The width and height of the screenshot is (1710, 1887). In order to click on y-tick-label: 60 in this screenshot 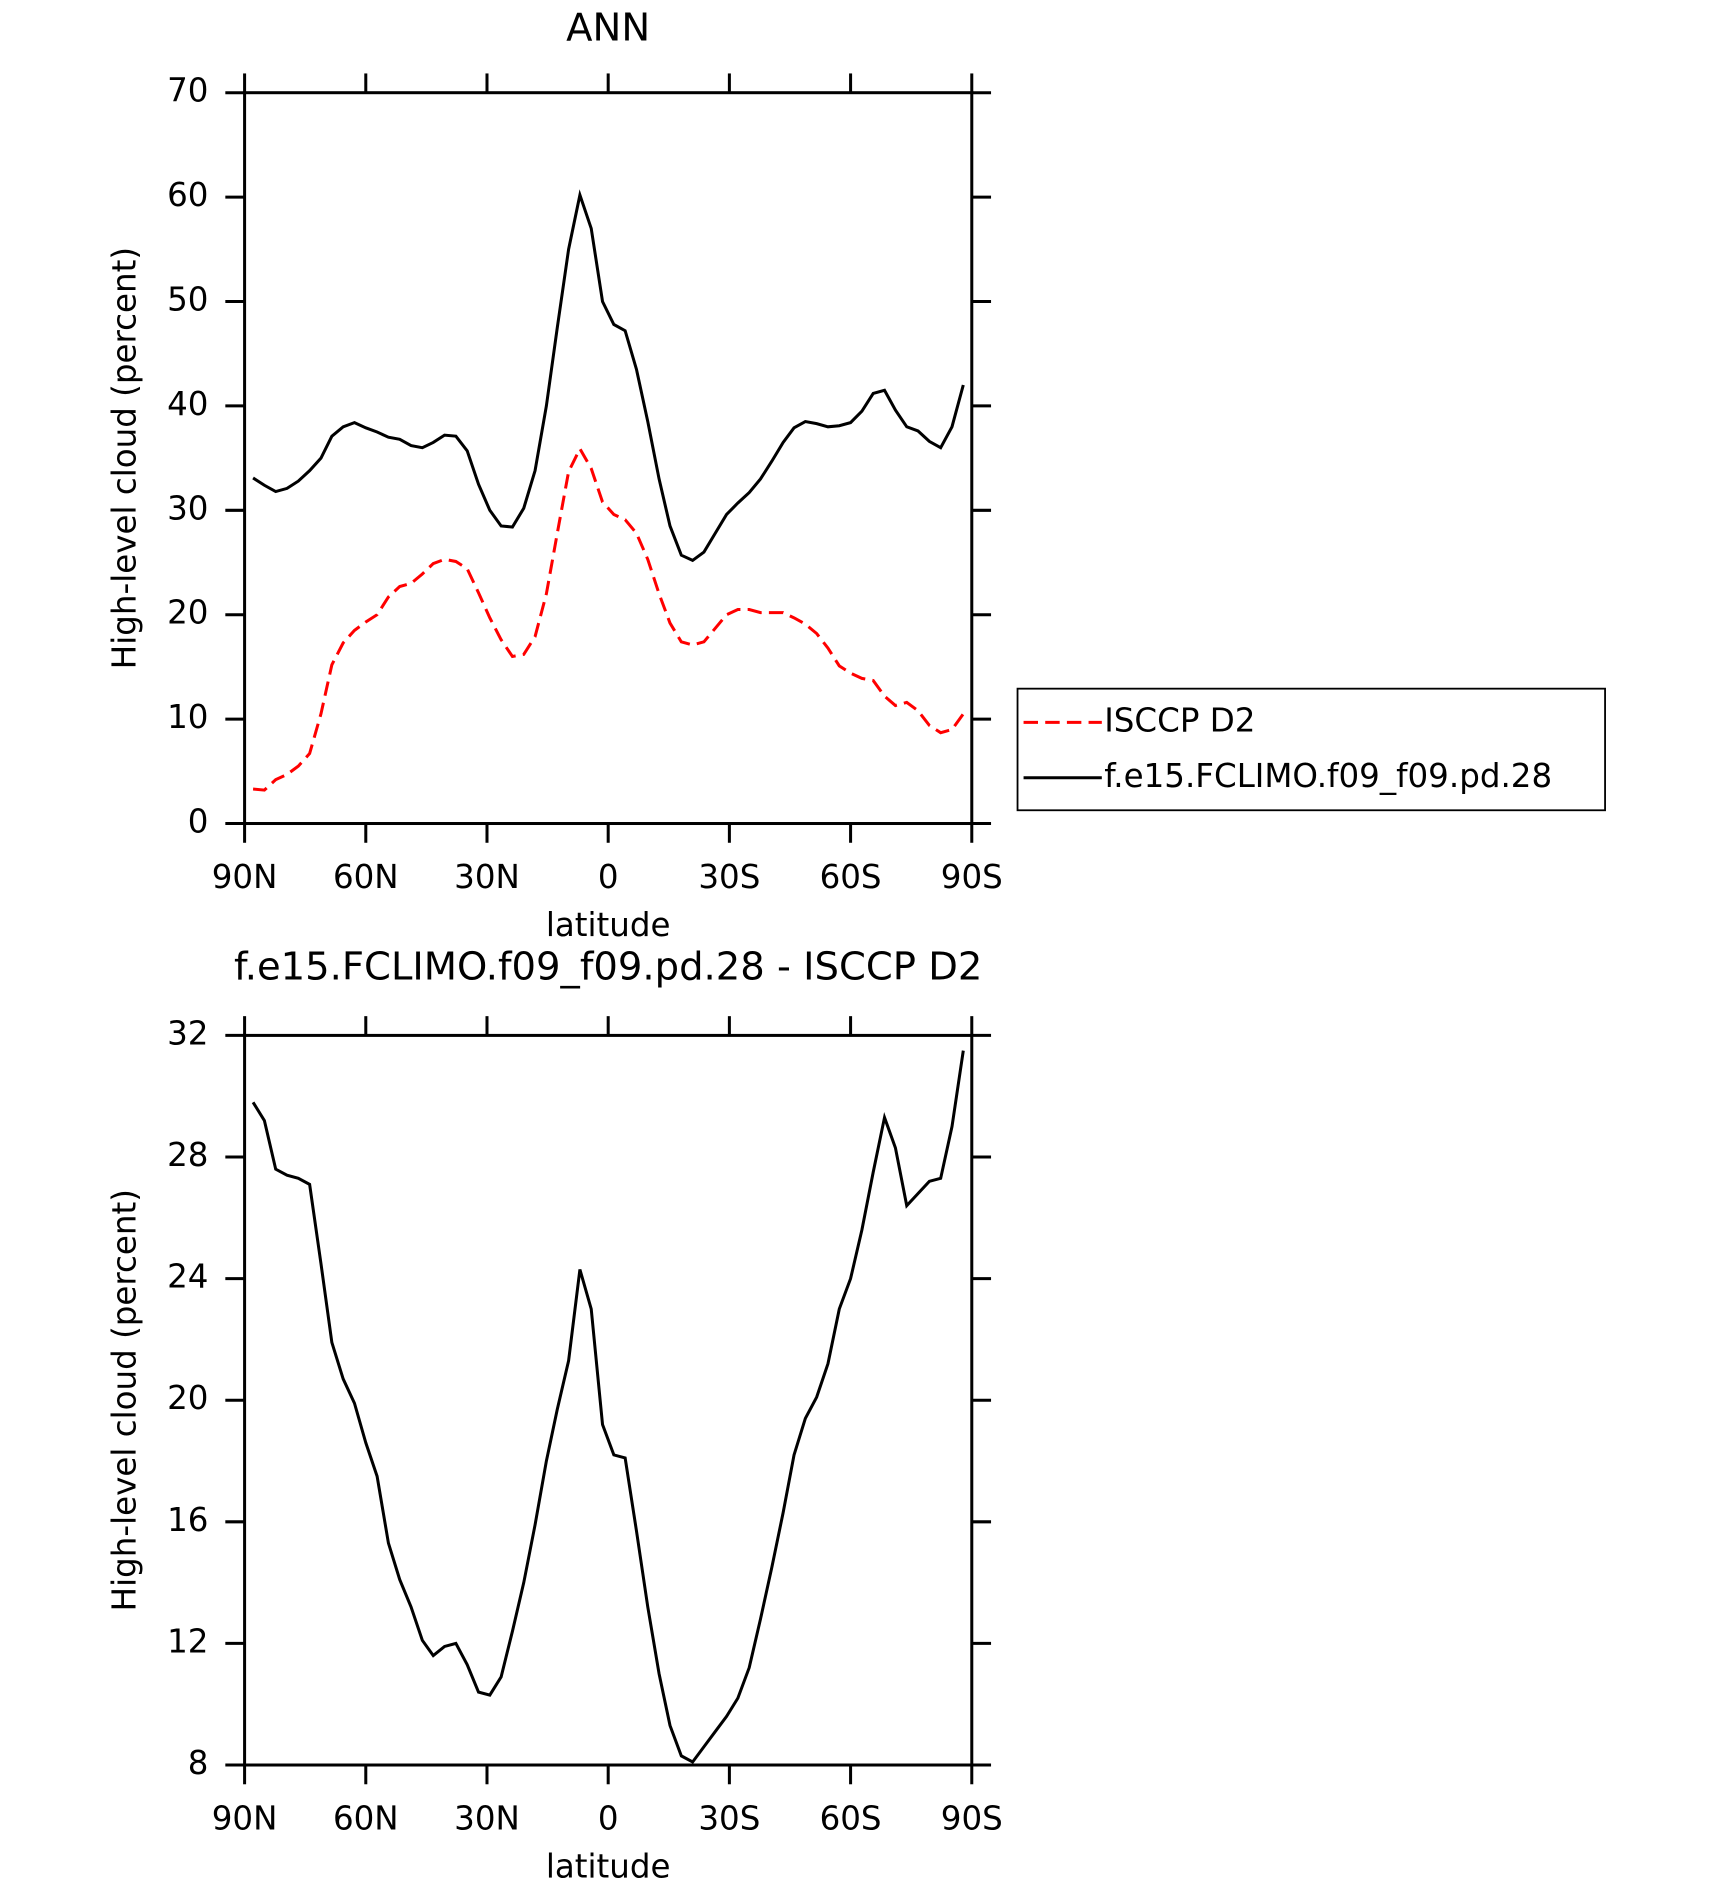, I will do `click(187, 195)`.